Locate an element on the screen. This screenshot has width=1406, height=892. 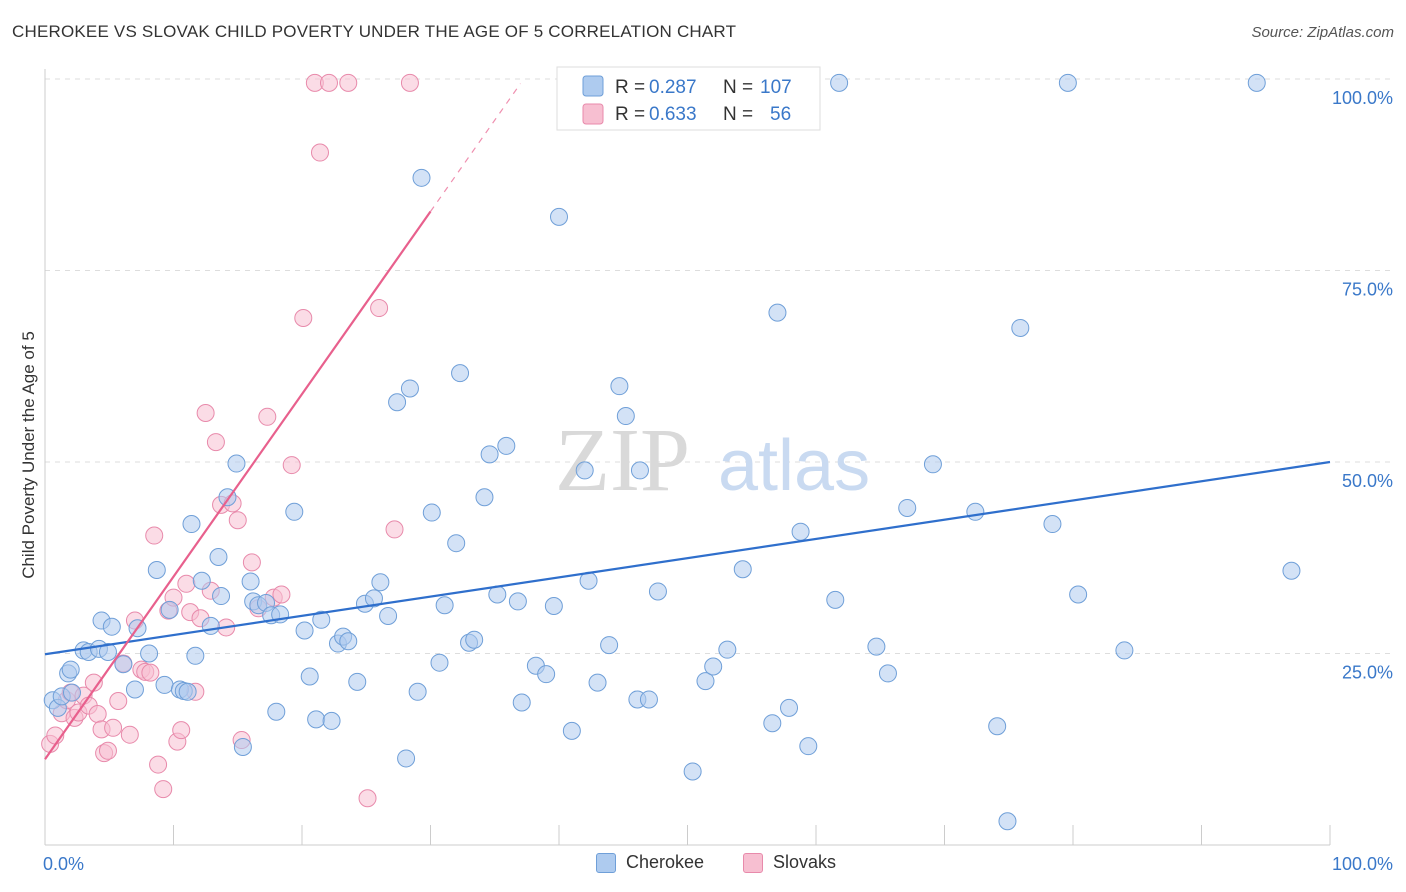
bottom-legend-label: Slovaks is located at coordinates (805, 862).